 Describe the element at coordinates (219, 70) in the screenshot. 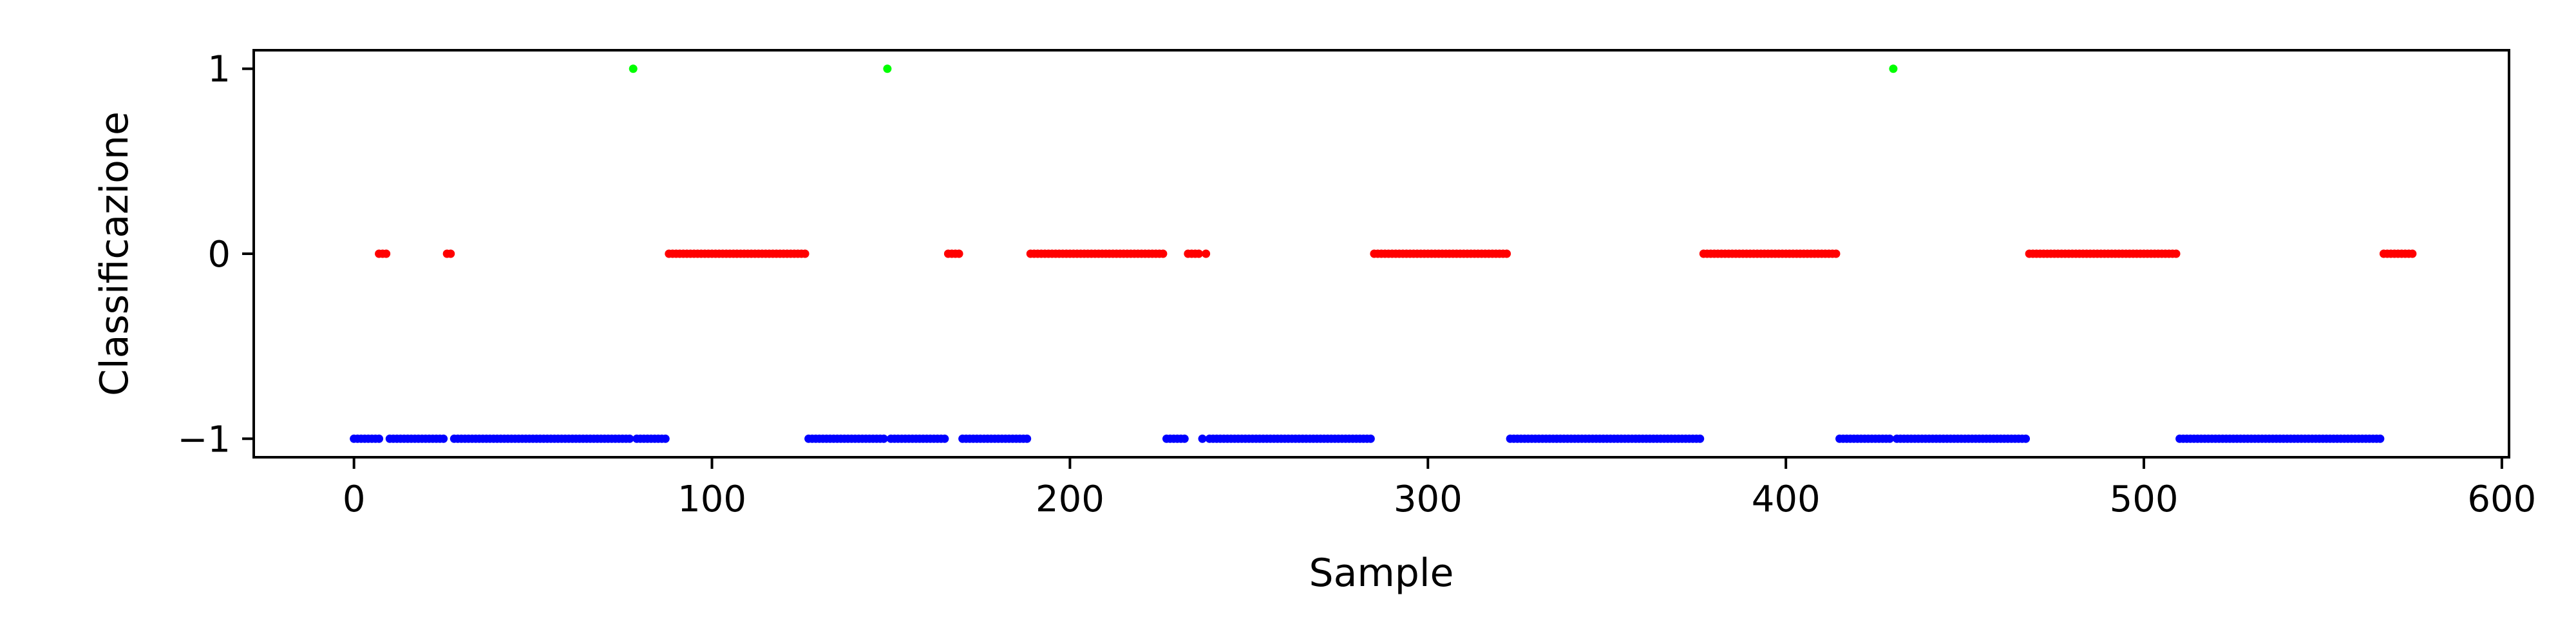

I see `y-tick-label: 1` at that location.